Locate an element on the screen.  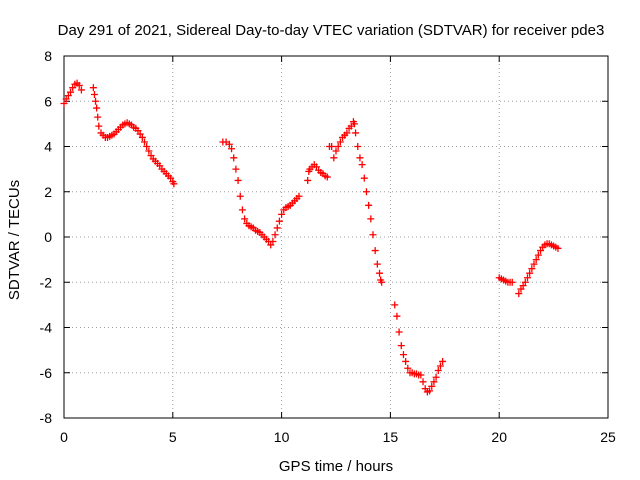
y-tick-label: 4 is located at coordinates (48, 147).